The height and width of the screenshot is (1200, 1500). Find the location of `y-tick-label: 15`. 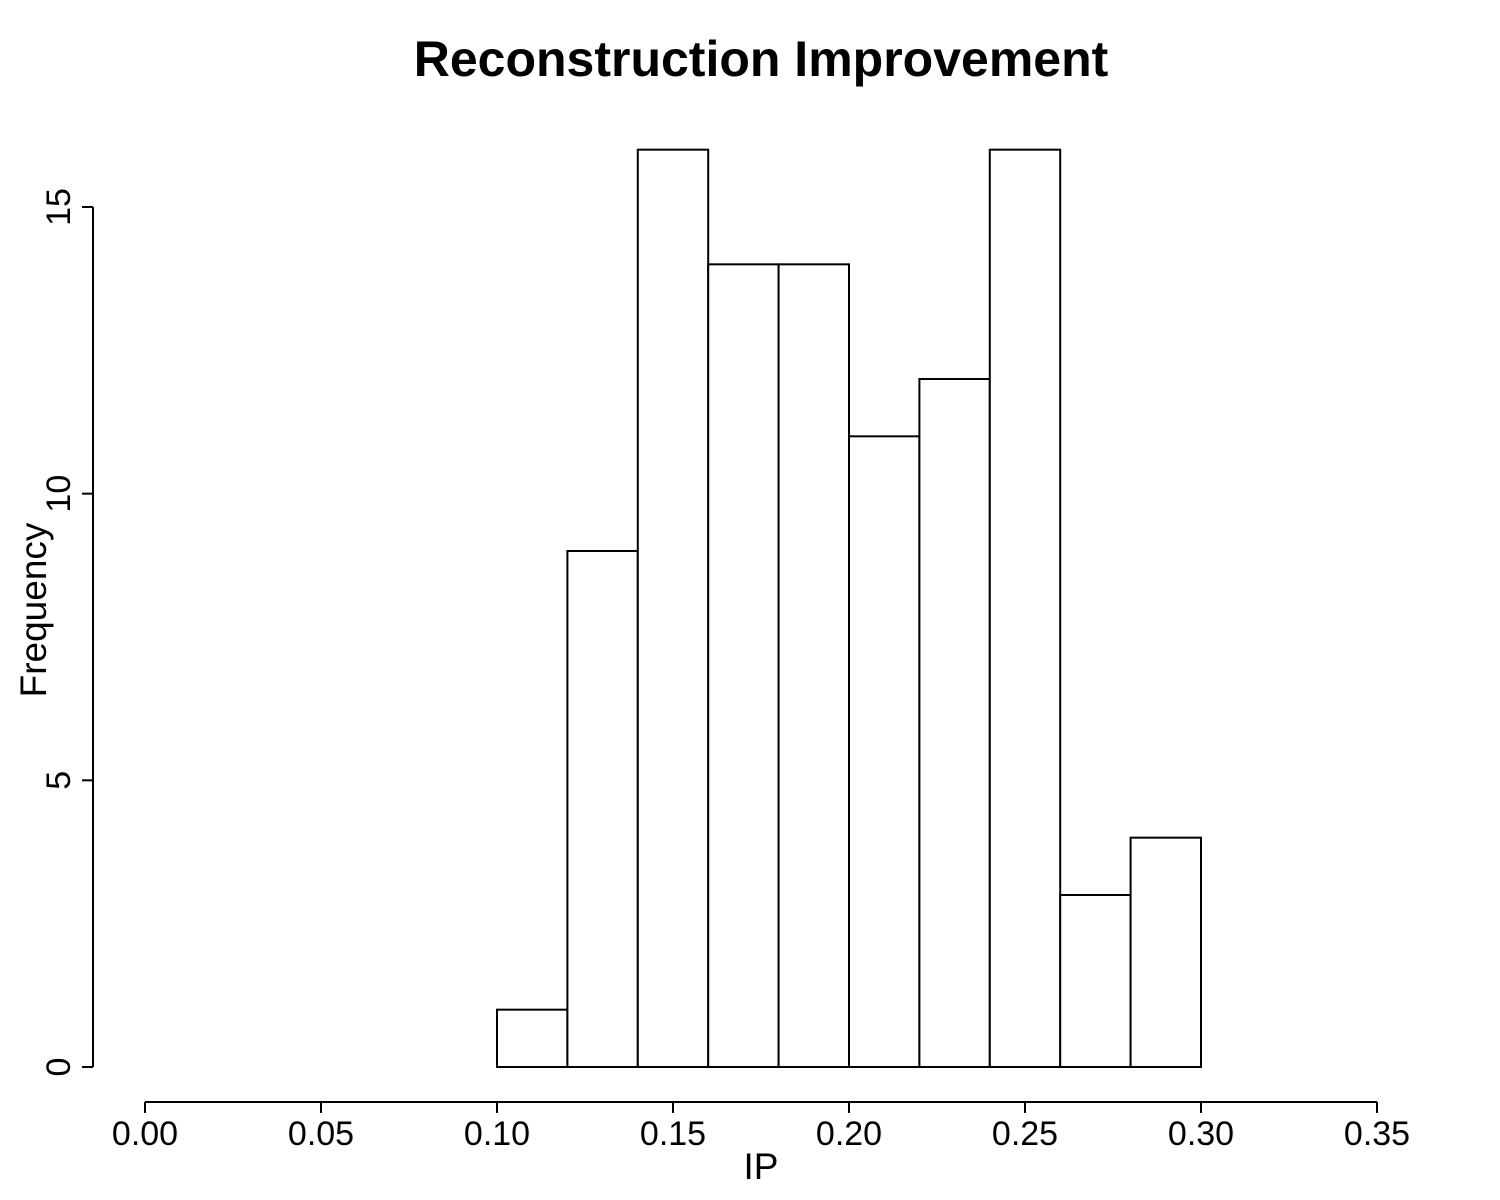

y-tick-label: 15 is located at coordinates (59, 207).